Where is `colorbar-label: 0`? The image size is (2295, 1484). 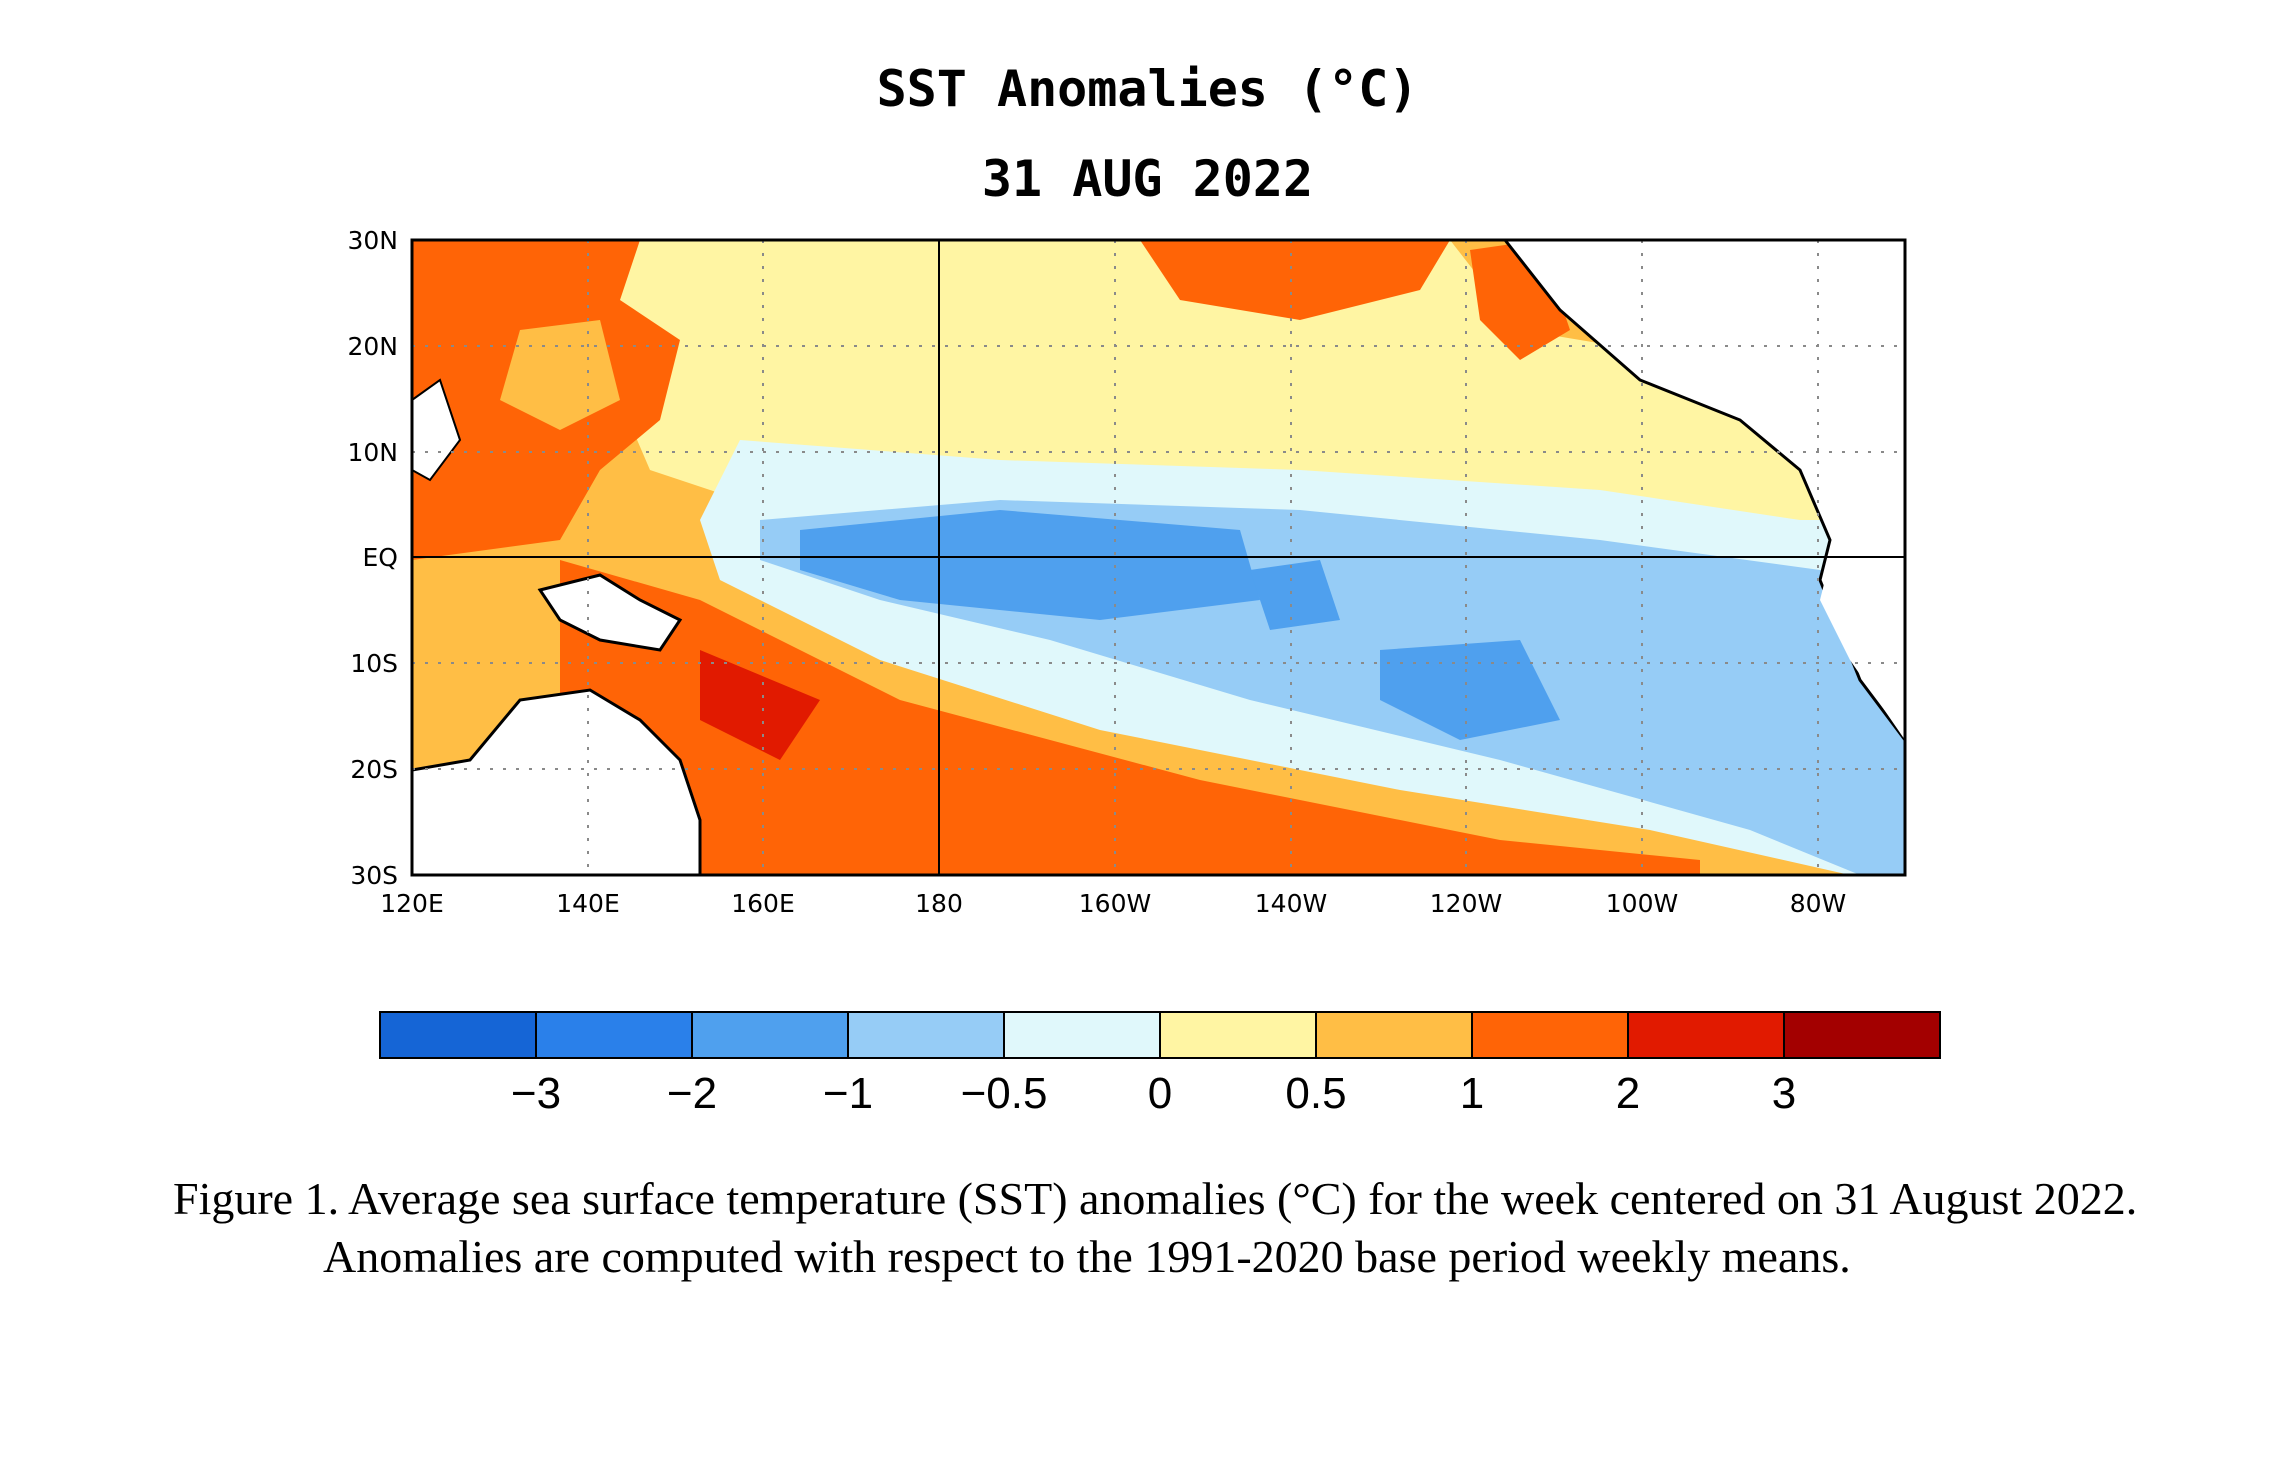
colorbar-label: 0 is located at coordinates (1160, 1093).